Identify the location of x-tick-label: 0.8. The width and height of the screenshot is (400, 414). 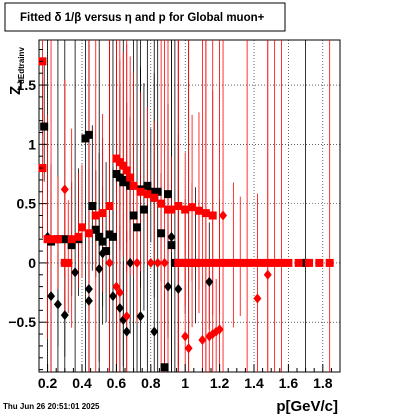
(151, 383).